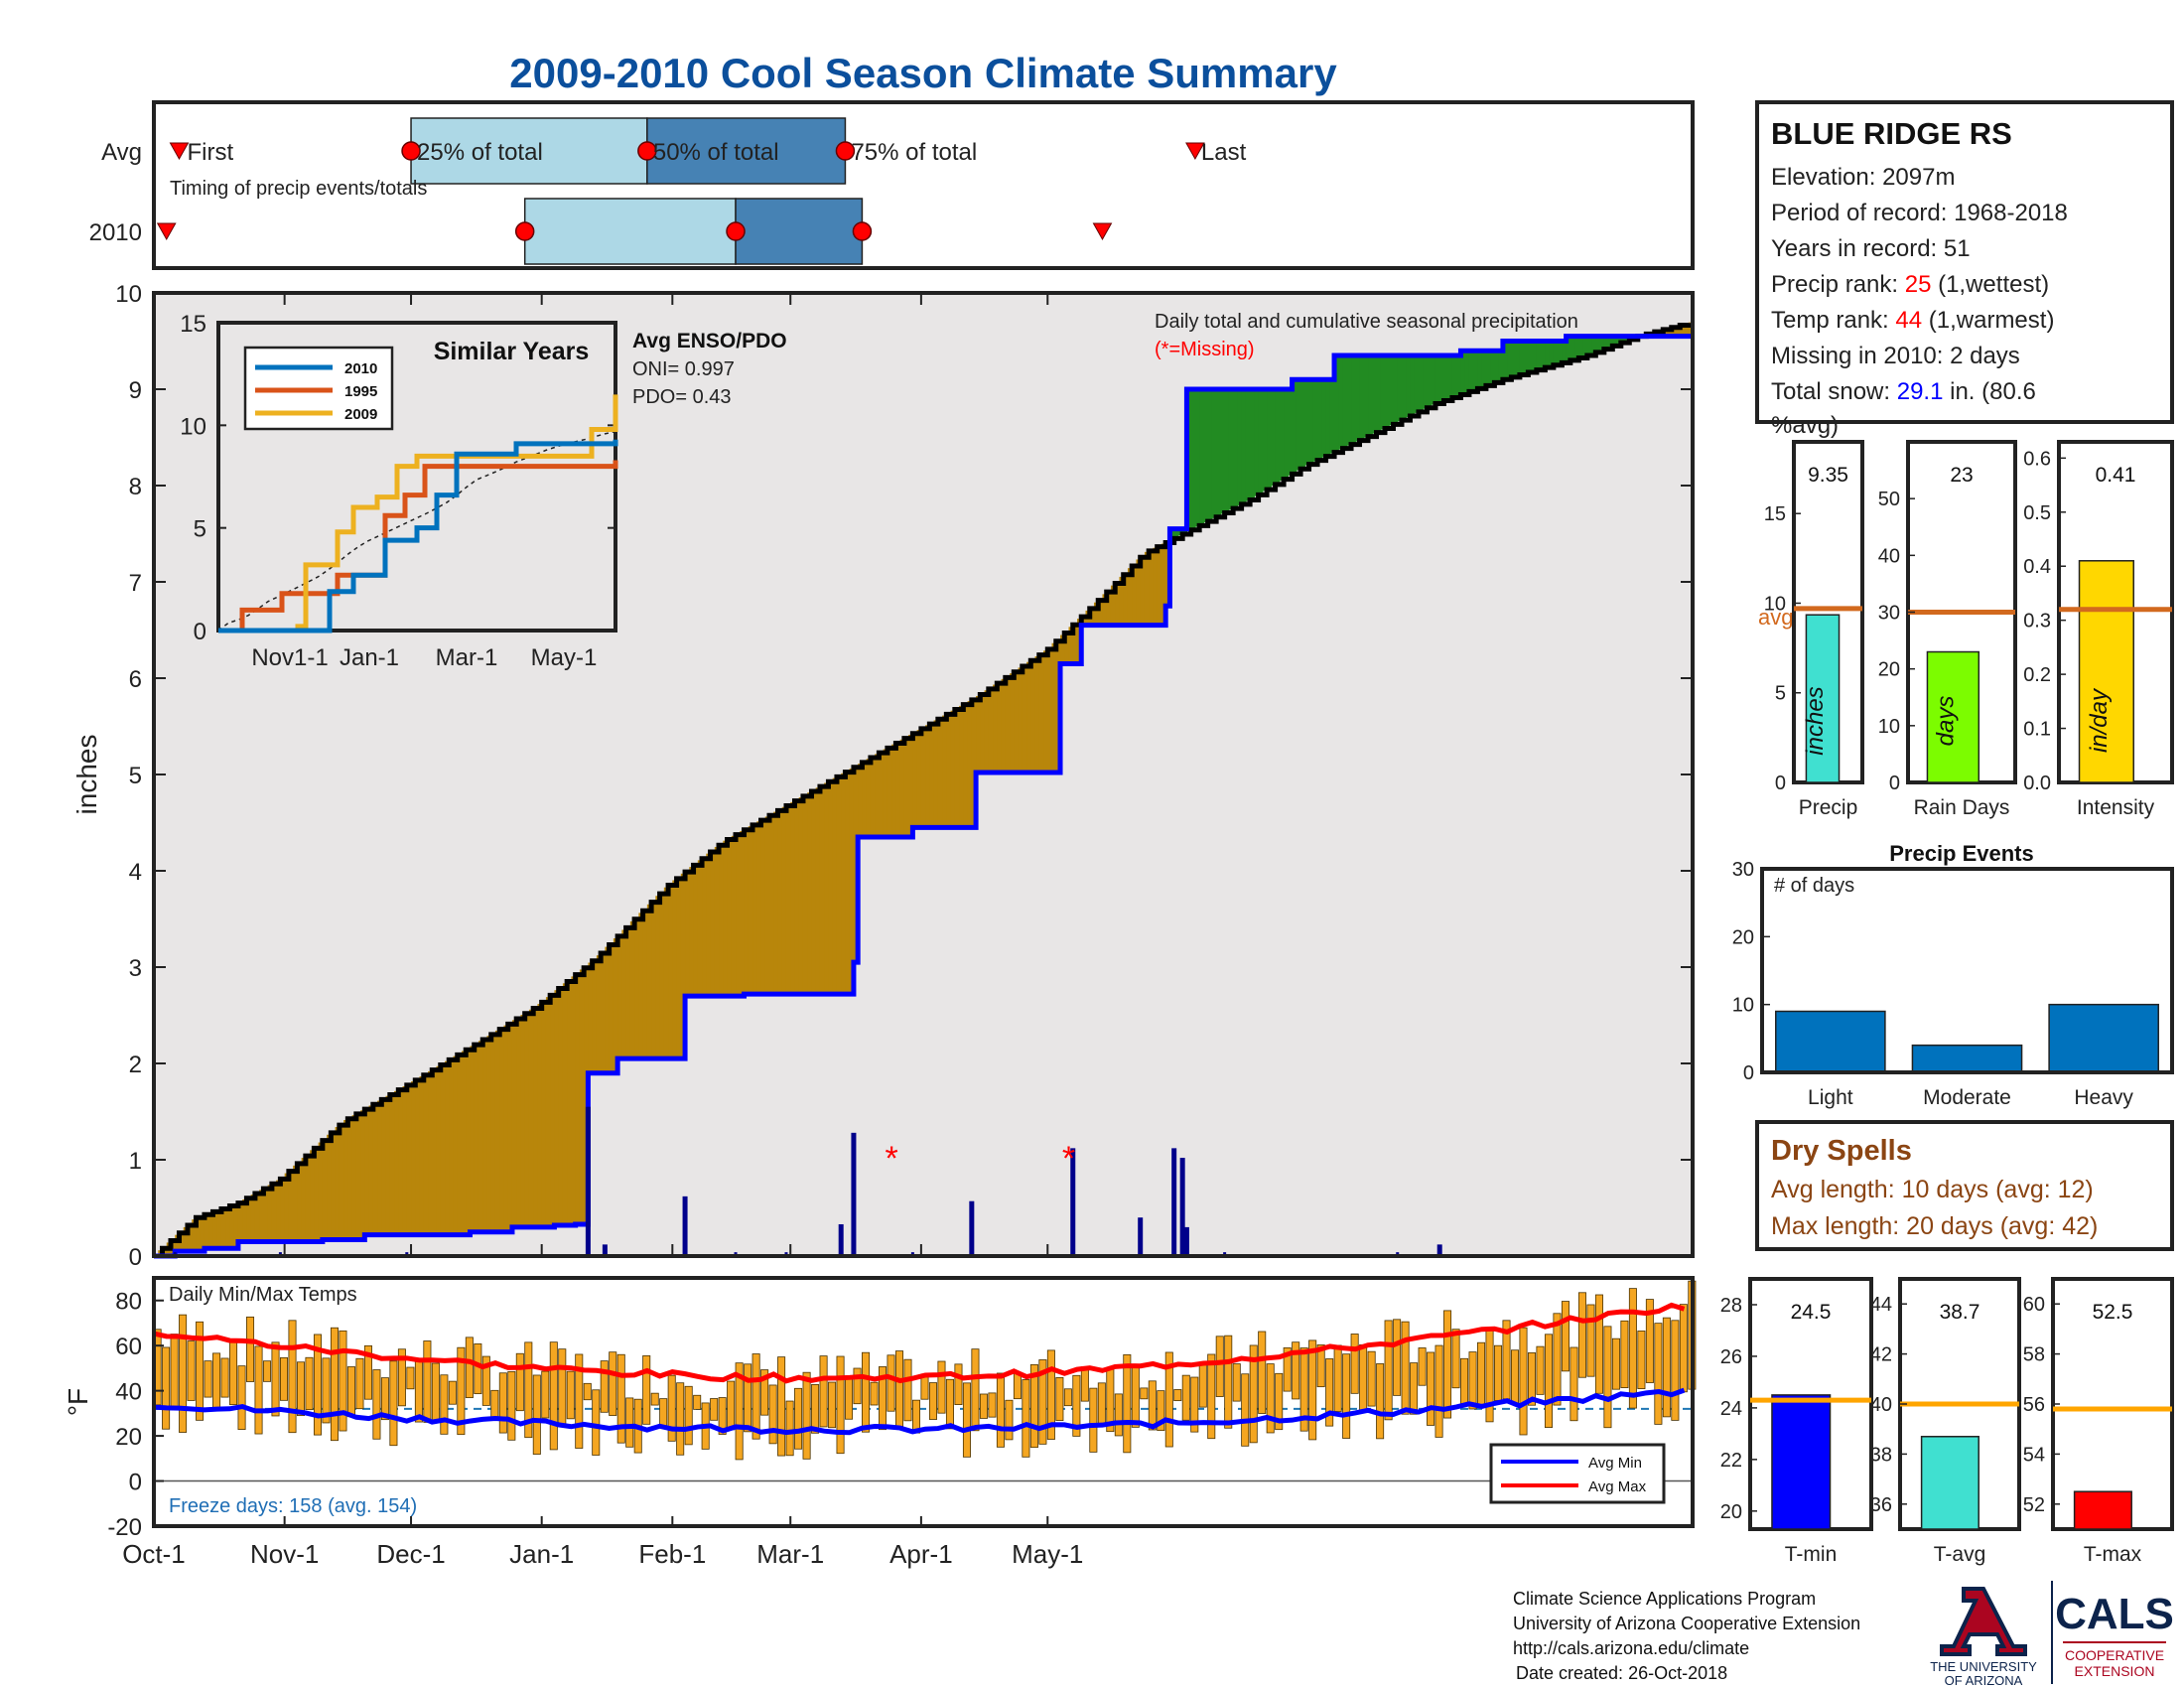  What do you see at coordinates (2034, 1305) in the screenshot?
I see `mini-chart-y-tick: 60` at bounding box center [2034, 1305].